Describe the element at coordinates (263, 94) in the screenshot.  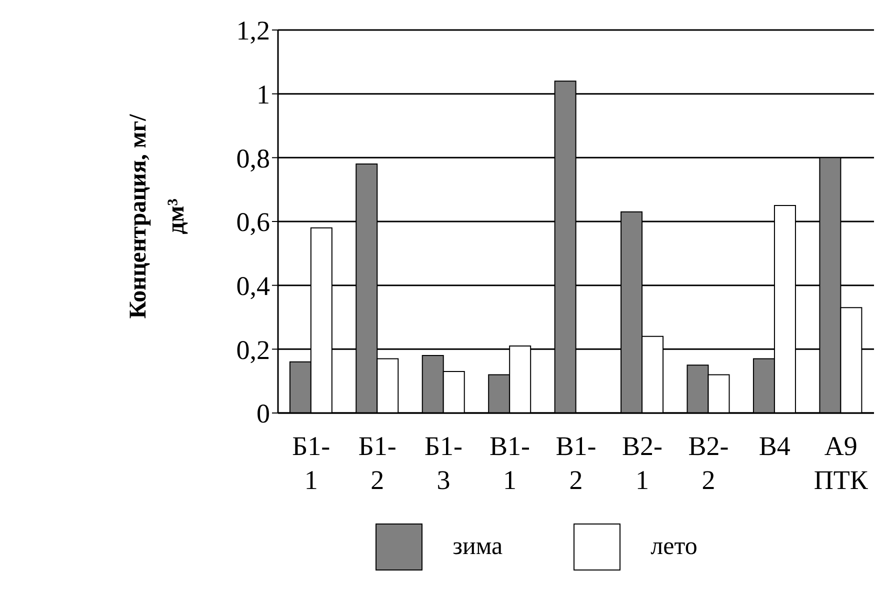
I see `y-tick-label: 1` at that location.